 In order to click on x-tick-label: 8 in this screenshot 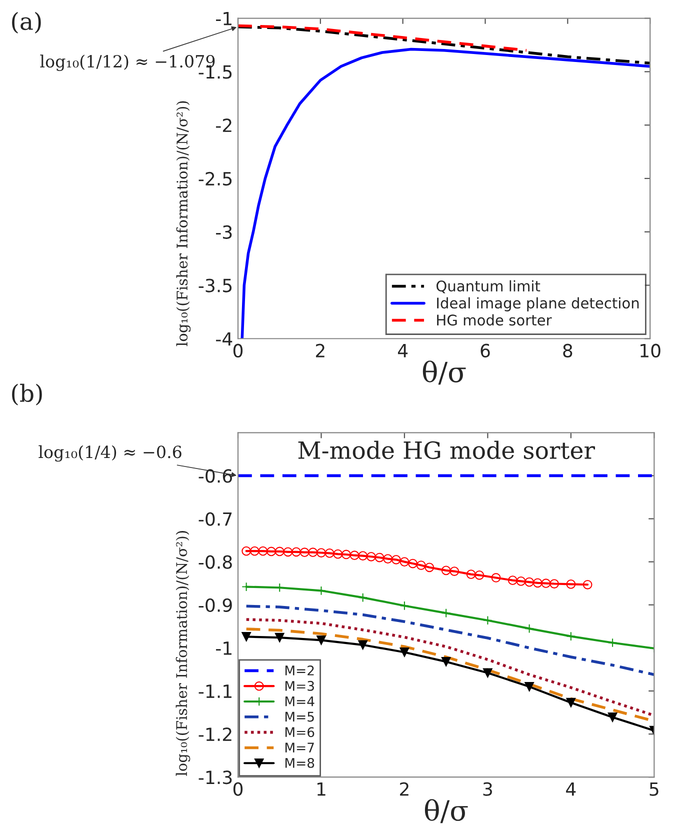, I will do `click(567, 351)`.